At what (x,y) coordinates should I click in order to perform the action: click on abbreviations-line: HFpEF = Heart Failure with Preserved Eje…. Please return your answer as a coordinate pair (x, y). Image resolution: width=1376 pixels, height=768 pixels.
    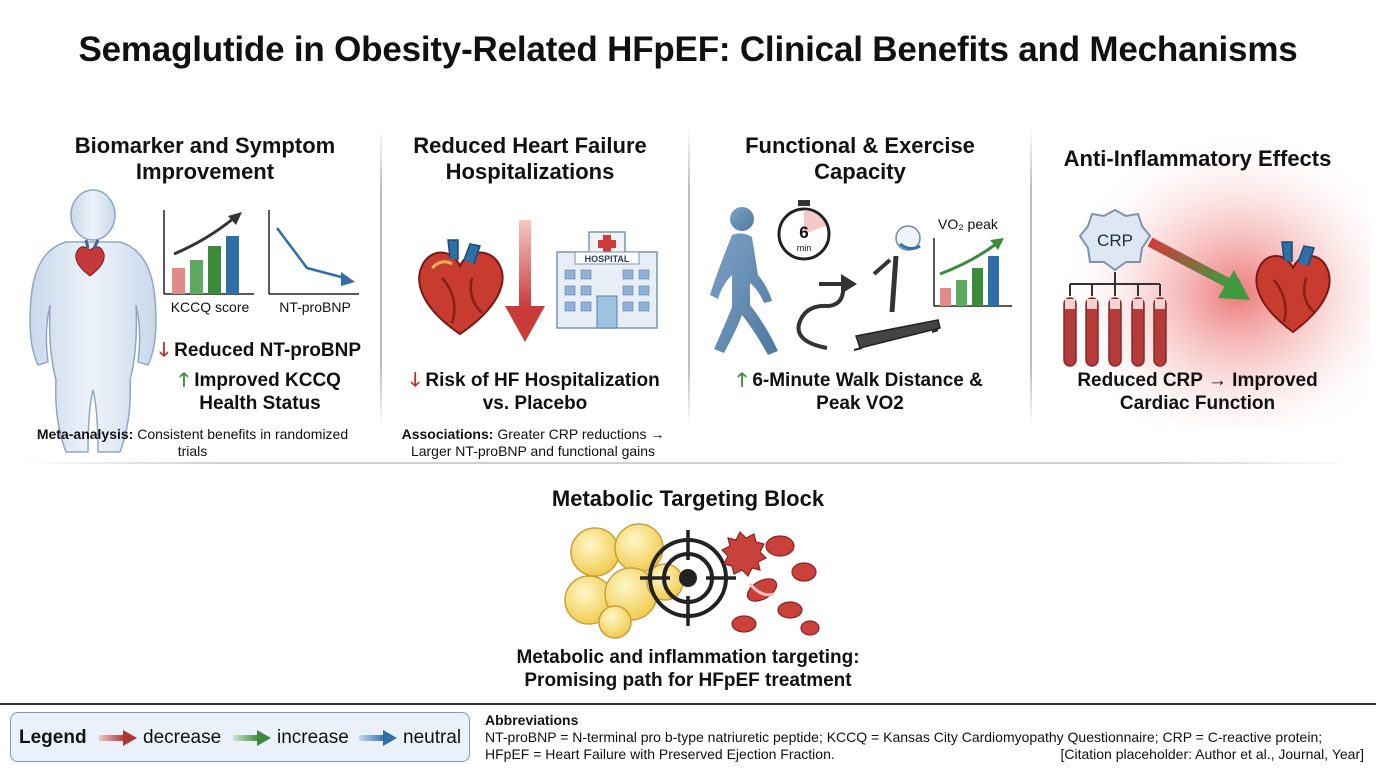
    Looking at the image, I should click on (660, 754).